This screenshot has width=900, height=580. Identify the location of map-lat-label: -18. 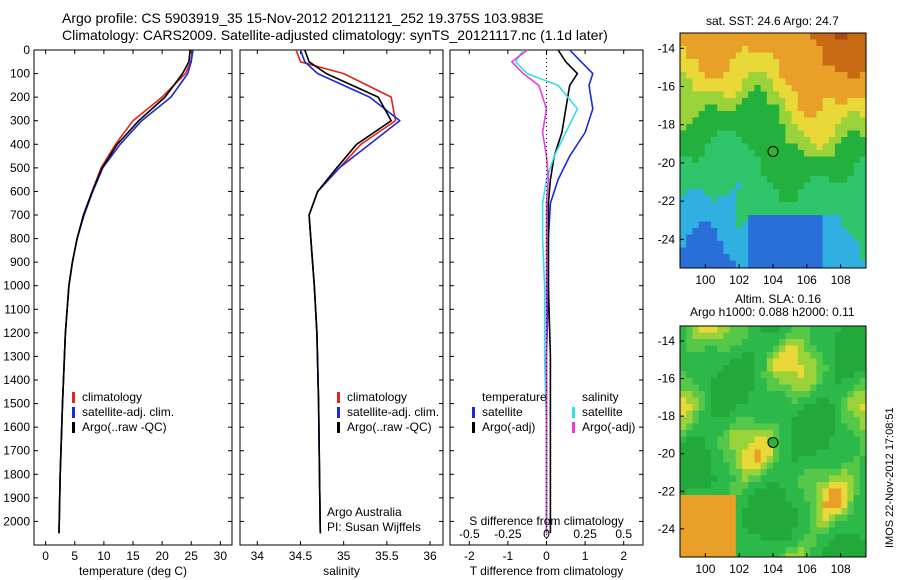
(667, 416).